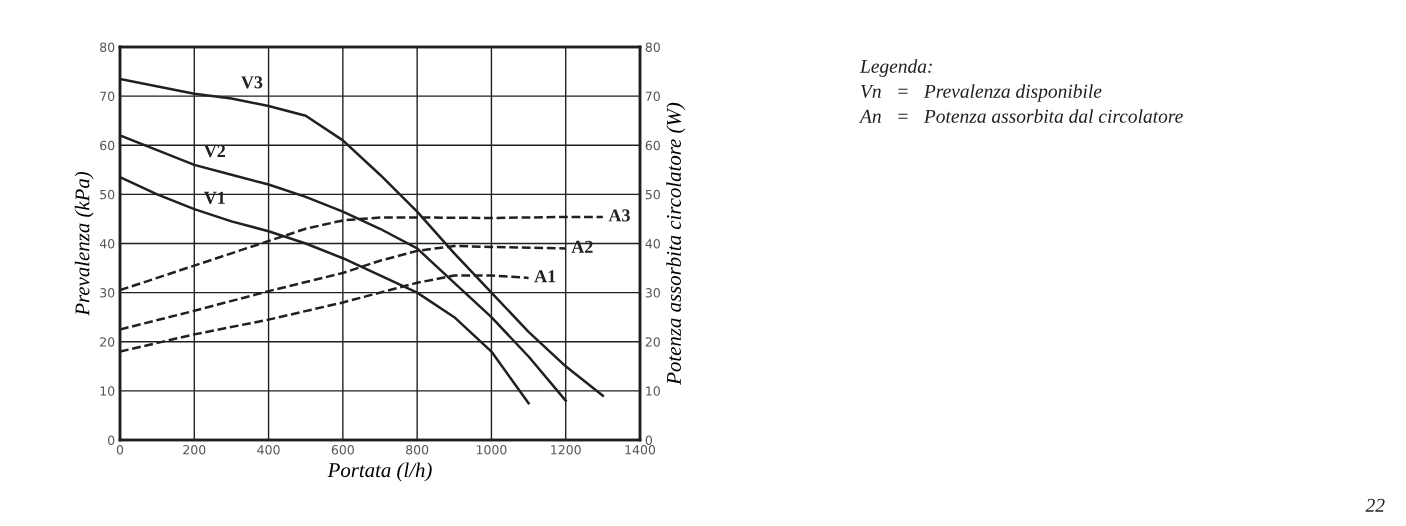 This screenshot has height=526, width=1406. I want to click on y-tick-label: 60, so click(107, 145).